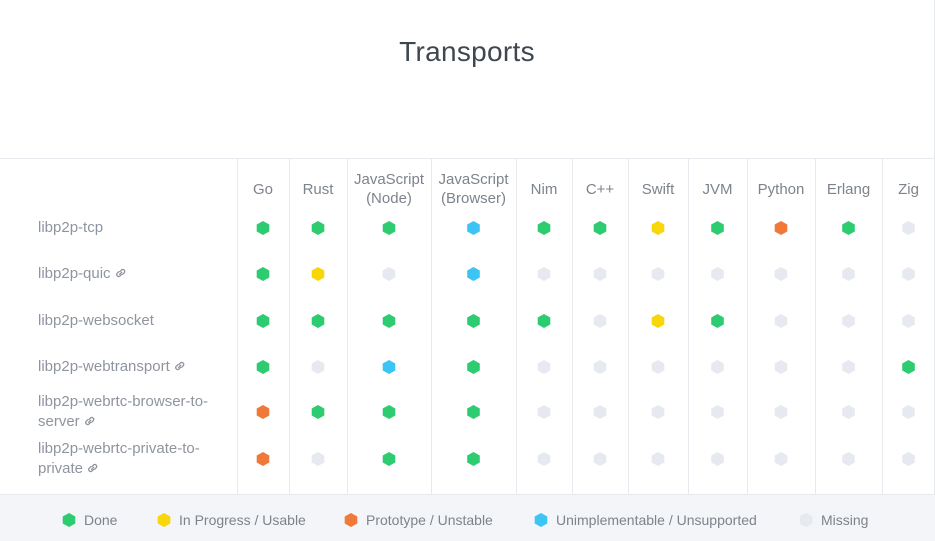  Describe the element at coordinates (104, 366) in the screenshot. I see `row-label-text: libp2p-webtransport` at that location.